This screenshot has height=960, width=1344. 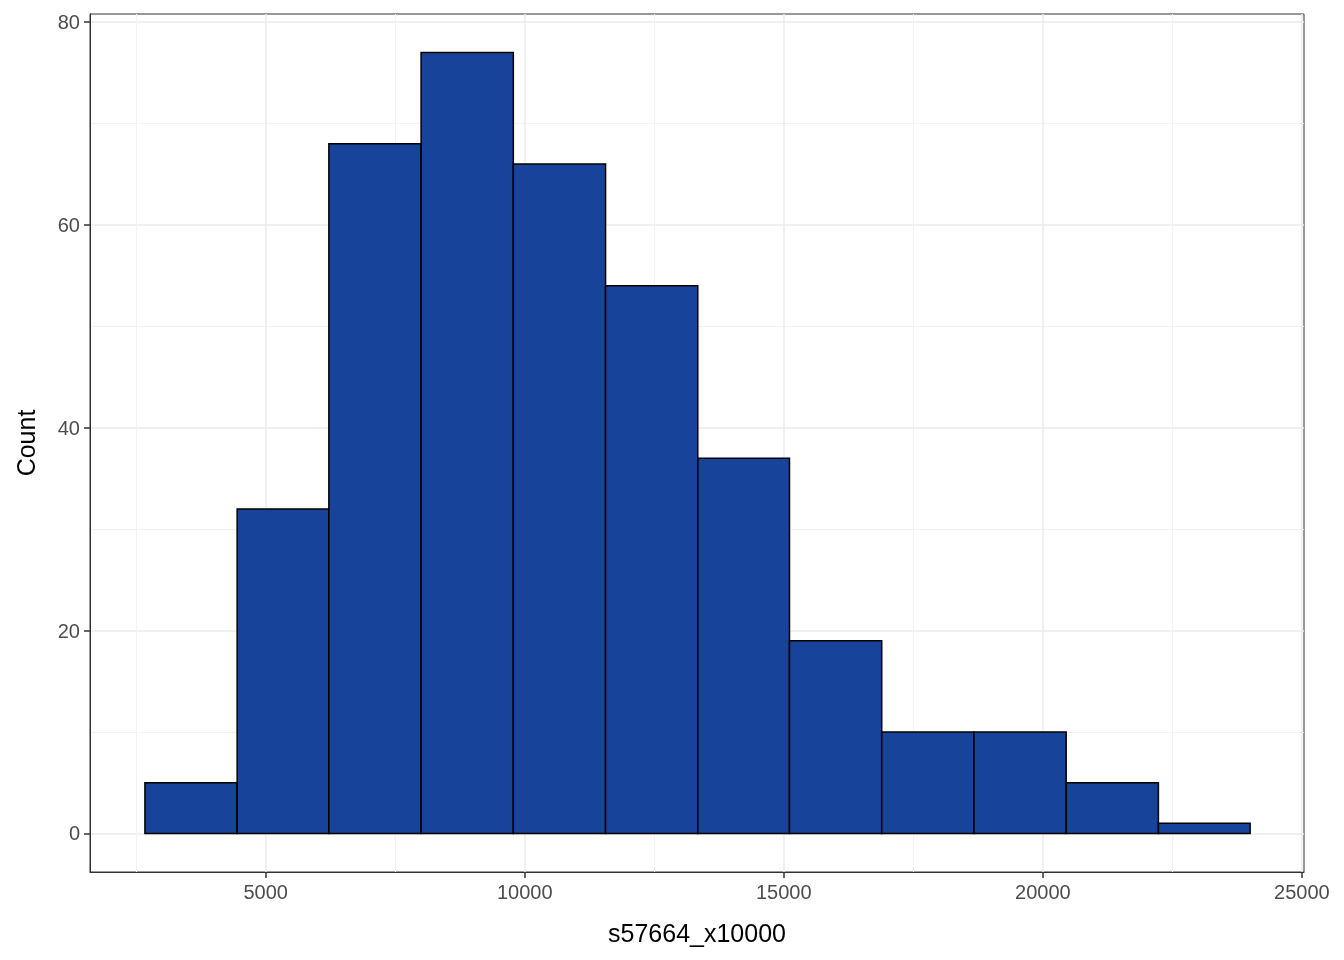 What do you see at coordinates (68, 224) in the screenshot?
I see `y-tick-label: 60` at bounding box center [68, 224].